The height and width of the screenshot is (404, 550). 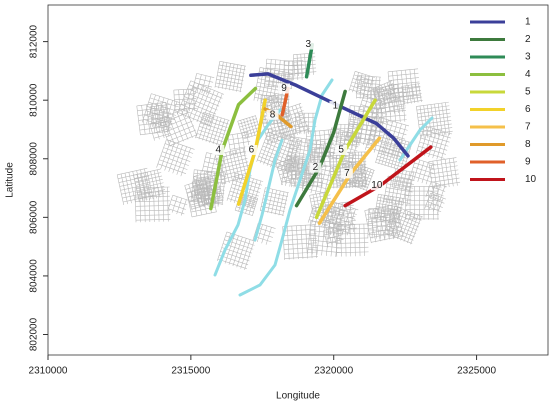 I want to click on route-label: 2, so click(x=316, y=167).